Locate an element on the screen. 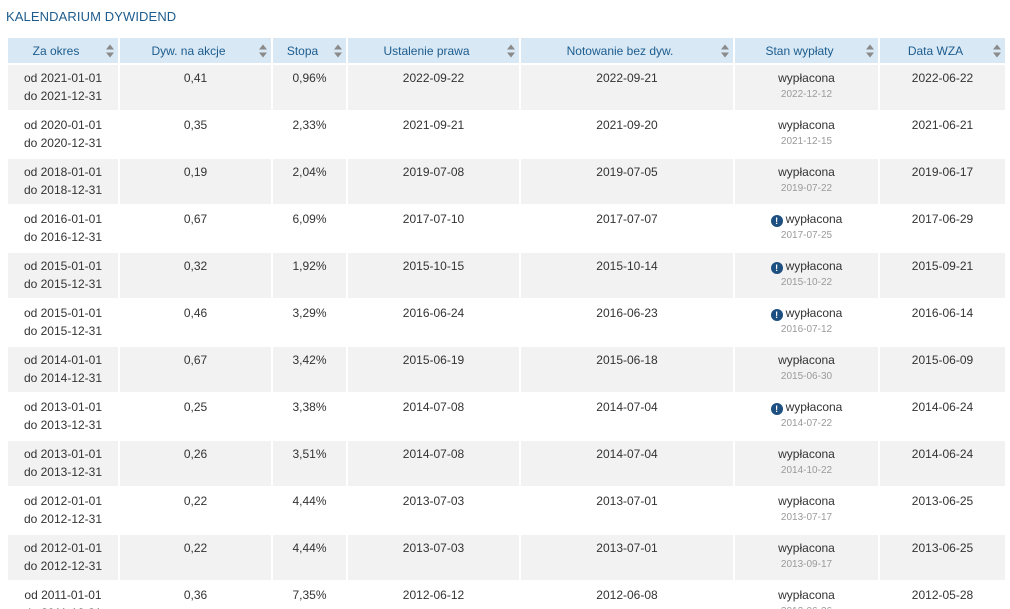 This screenshot has width=1010, height=609. agm-date-cell: 2017-06-29 is located at coordinates (942, 228).